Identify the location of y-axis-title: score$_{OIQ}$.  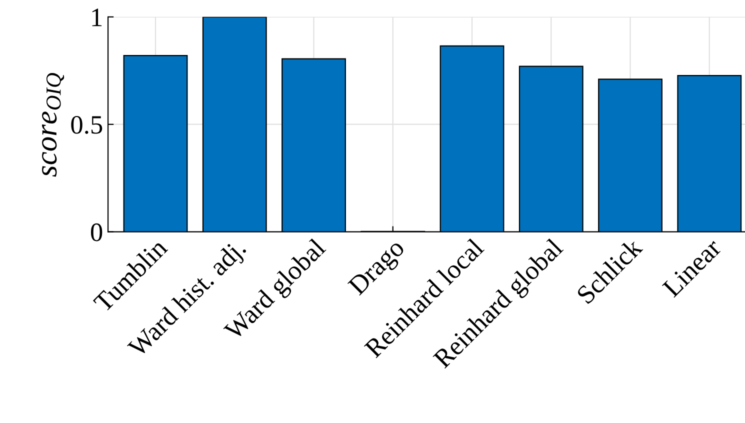
(53, 125).